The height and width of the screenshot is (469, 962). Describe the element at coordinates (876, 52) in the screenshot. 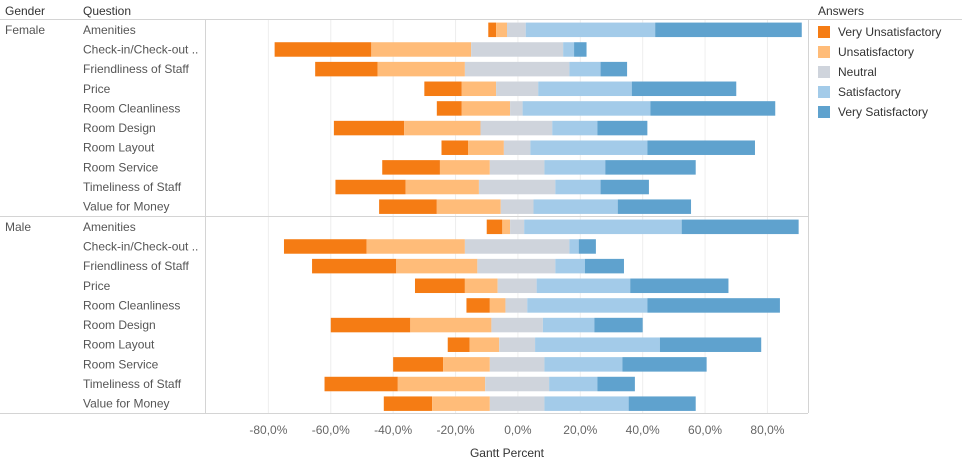

I see `legend-label: Unsatisfactory` at that location.